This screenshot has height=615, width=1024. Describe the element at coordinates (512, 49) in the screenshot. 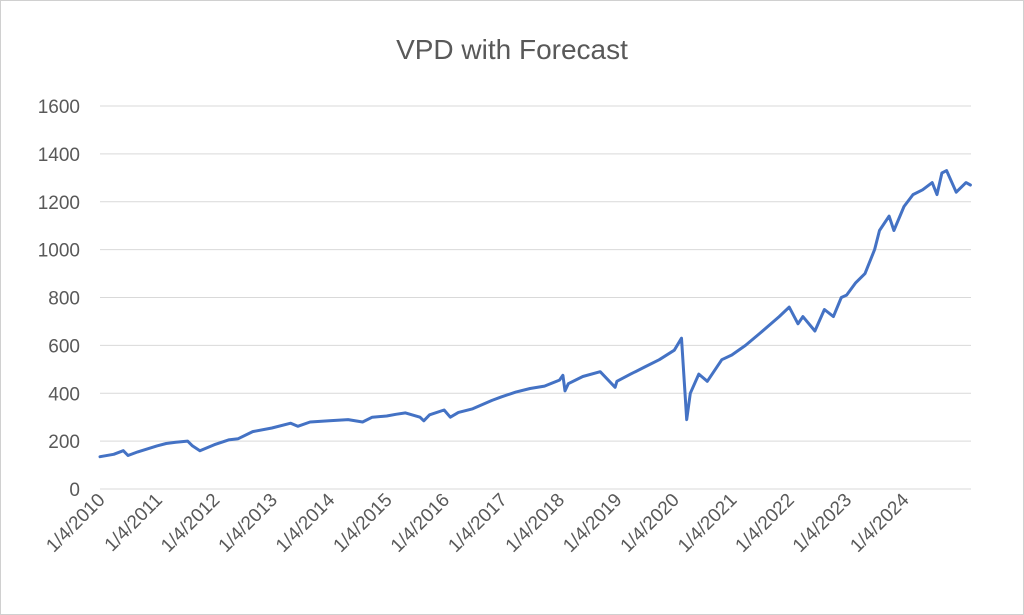

I see `chart-title: VPD with Forecast` at that location.